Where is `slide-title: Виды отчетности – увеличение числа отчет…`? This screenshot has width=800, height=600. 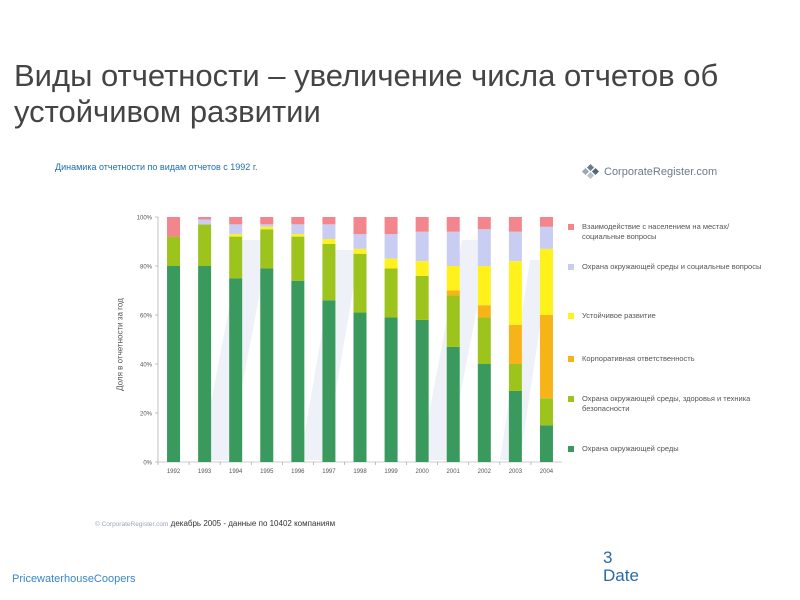 slide-title: Виды отчетности – увеличение числа отчет… is located at coordinates (366, 93).